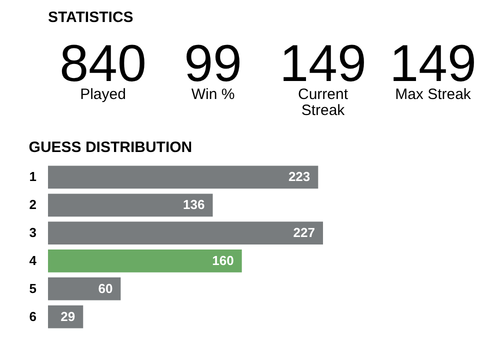  What do you see at coordinates (32, 176) in the screenshot?
I see `y-tick-label: 1` at bounding box center [32, 176].